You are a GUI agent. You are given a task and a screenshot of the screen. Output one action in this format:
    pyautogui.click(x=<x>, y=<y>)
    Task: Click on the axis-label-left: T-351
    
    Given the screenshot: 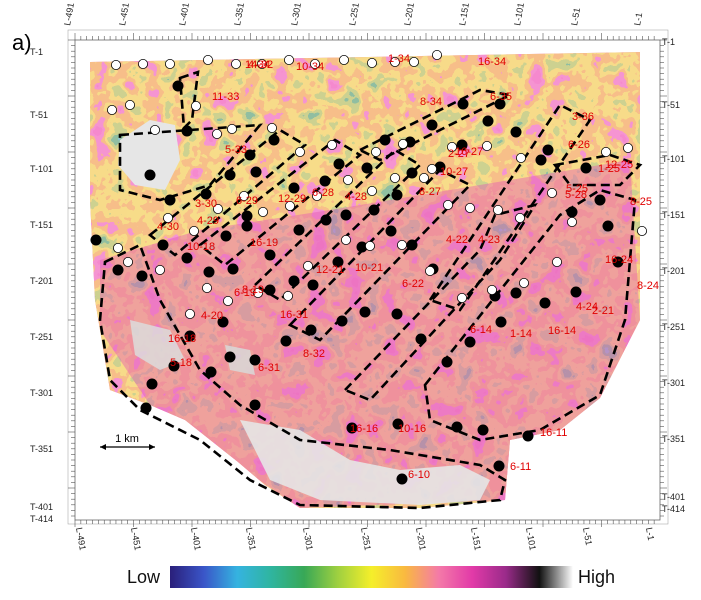 What is the action you would take?
    pyautogui.click(x=41, y=449)
    